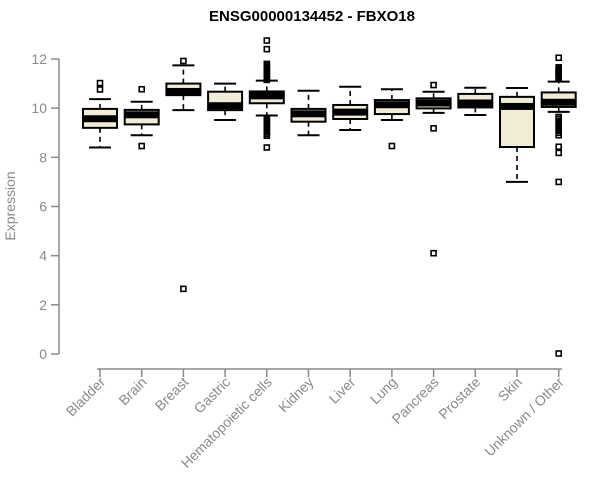 The image size is (600, 500). What do you see at coordinates (312, 16) in the screenshot?
I see `chart-title: ENSG00000134452 - FBXO18` at bounding box center [312, 16].